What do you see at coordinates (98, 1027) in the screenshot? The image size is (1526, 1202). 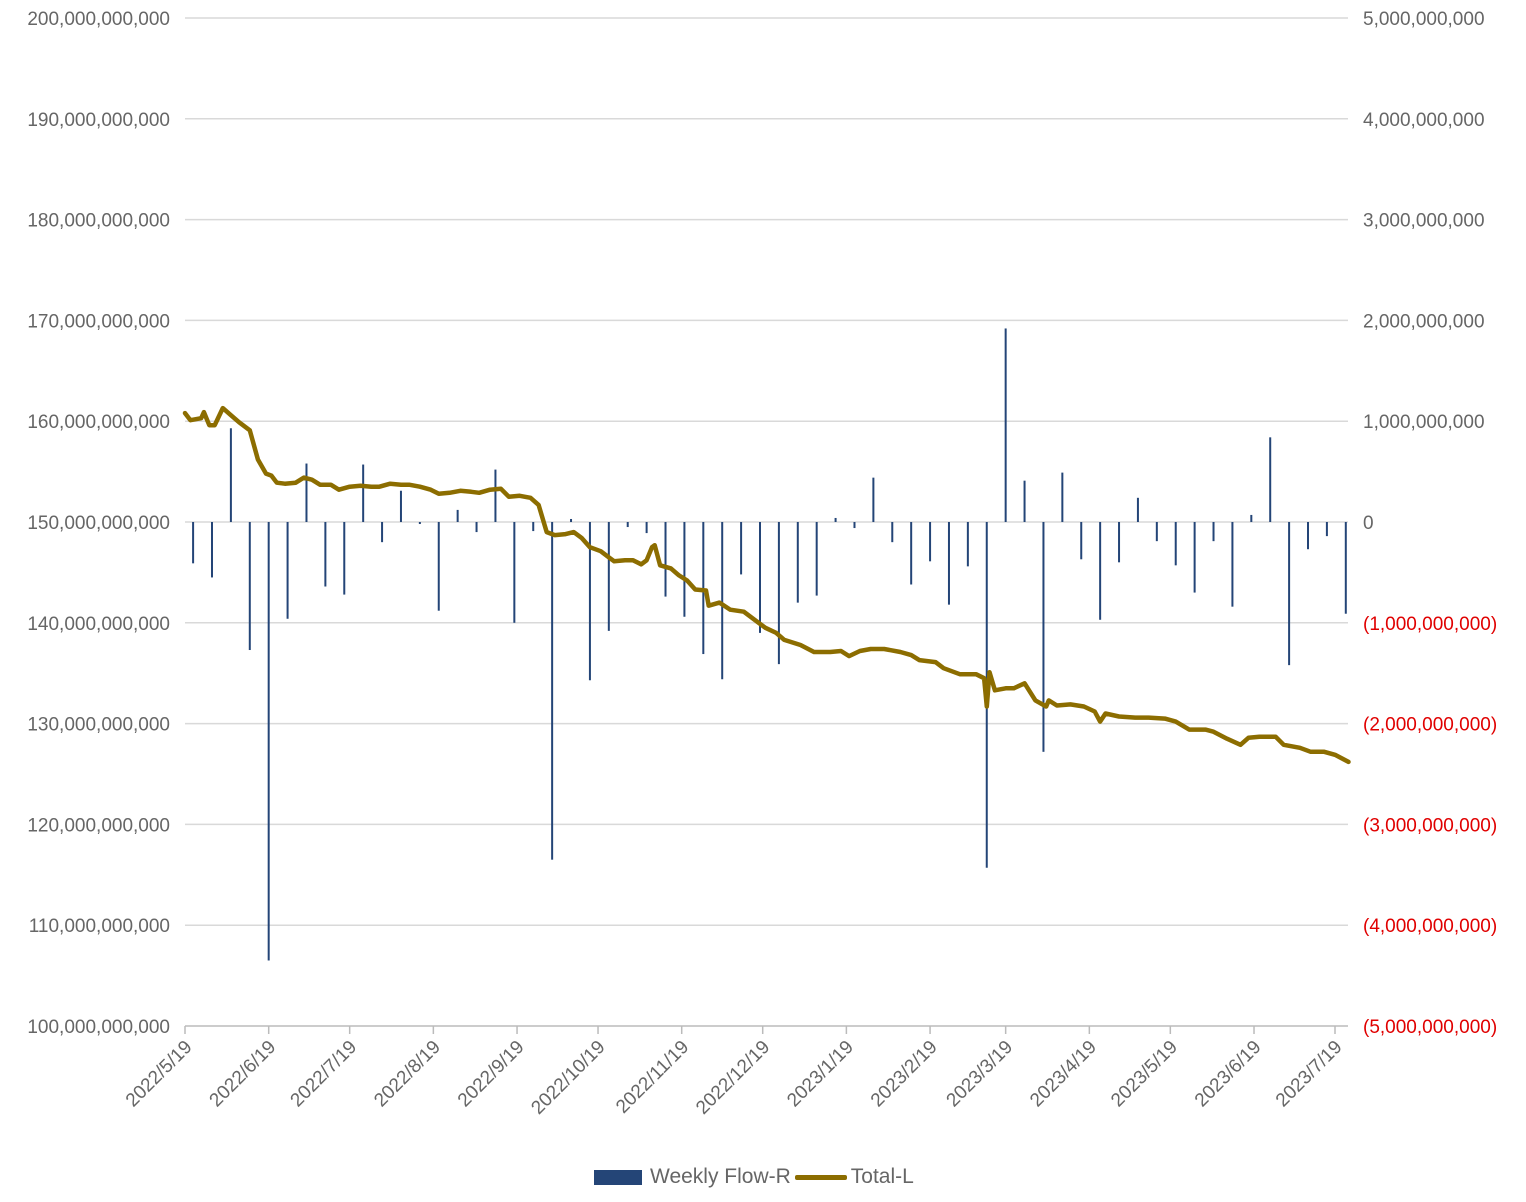 I see `left-axis-tick-label: 100,000,000,000` at bounding box center [98, 1027].